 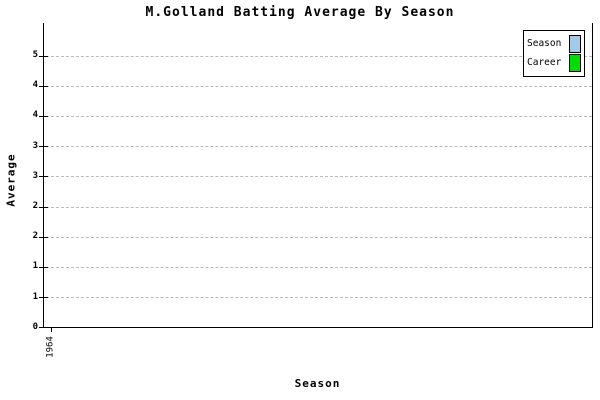 What do you see at coordinates (575, 63) in the screenshot?
I see `legend-swatch-career` at bounding box center [575, 63].